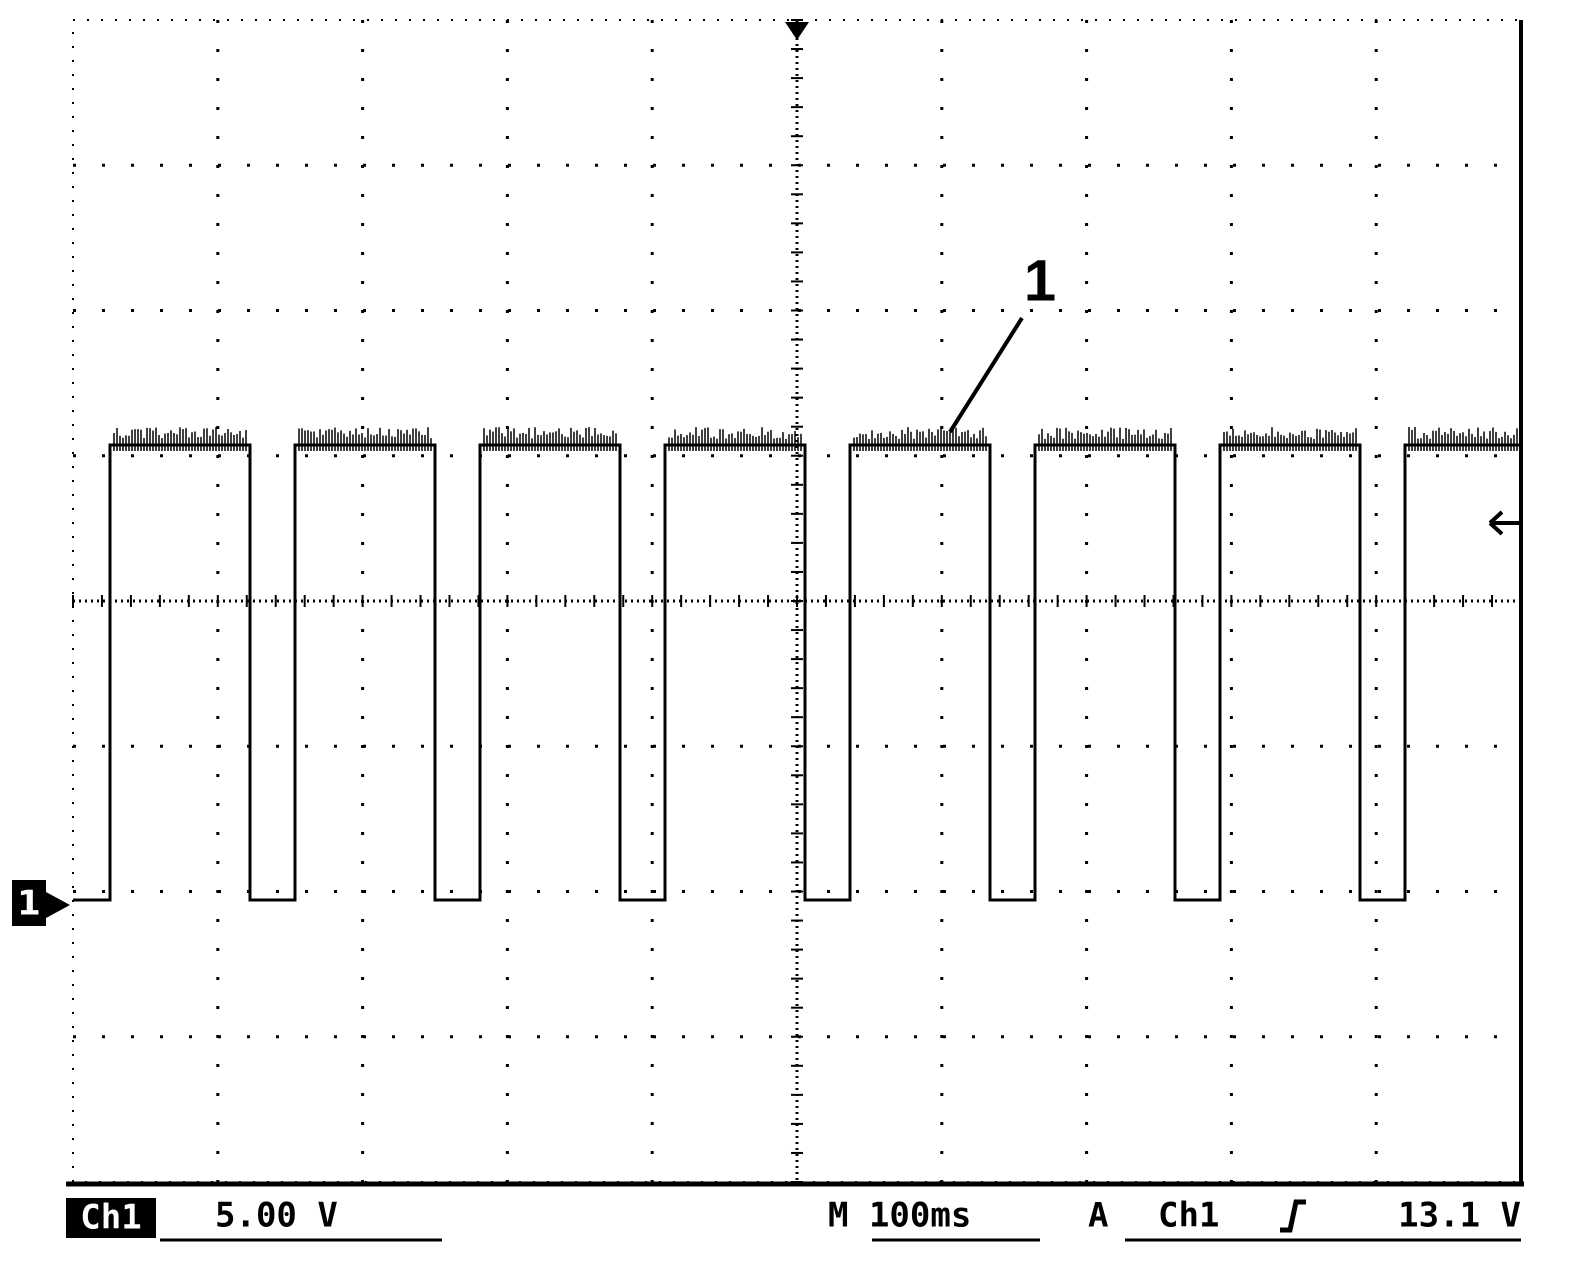 Image resolution: width=1584 pixels, height=1270 pixels. I want to click on waveform-noise, so click(815, 439).